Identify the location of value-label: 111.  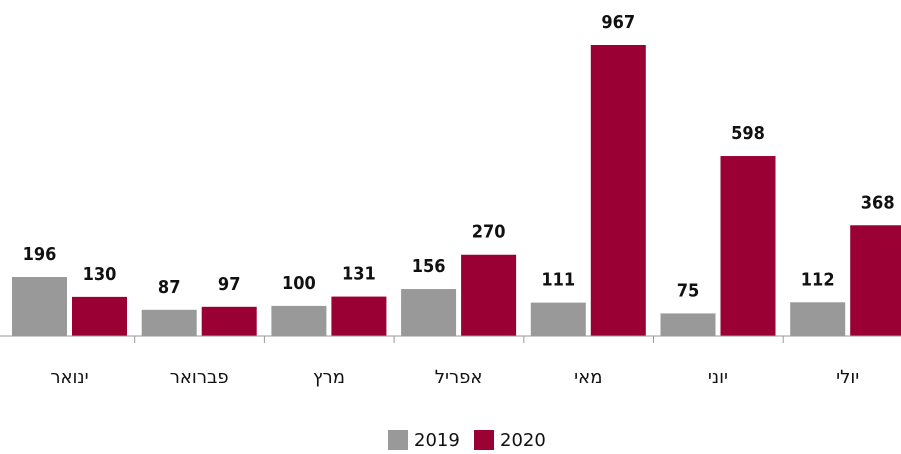
(558, 280).